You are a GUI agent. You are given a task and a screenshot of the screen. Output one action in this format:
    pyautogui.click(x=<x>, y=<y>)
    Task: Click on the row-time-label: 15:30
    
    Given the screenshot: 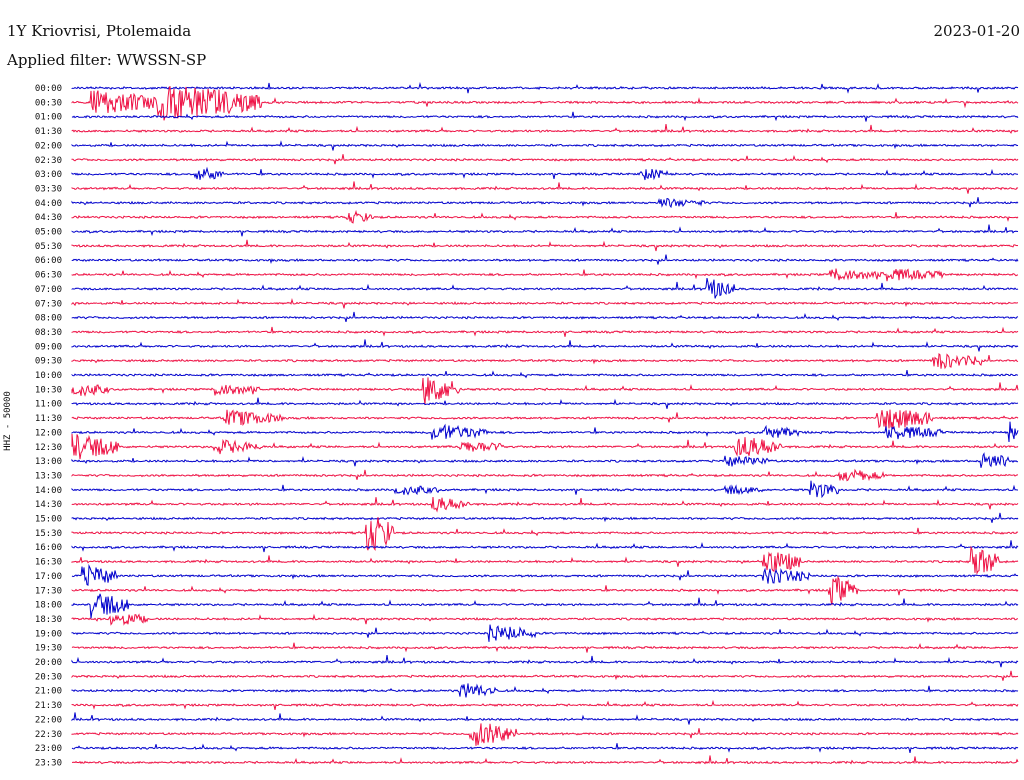 What is the action you would take?
    pyautogui.click(x=48, y=534)
    